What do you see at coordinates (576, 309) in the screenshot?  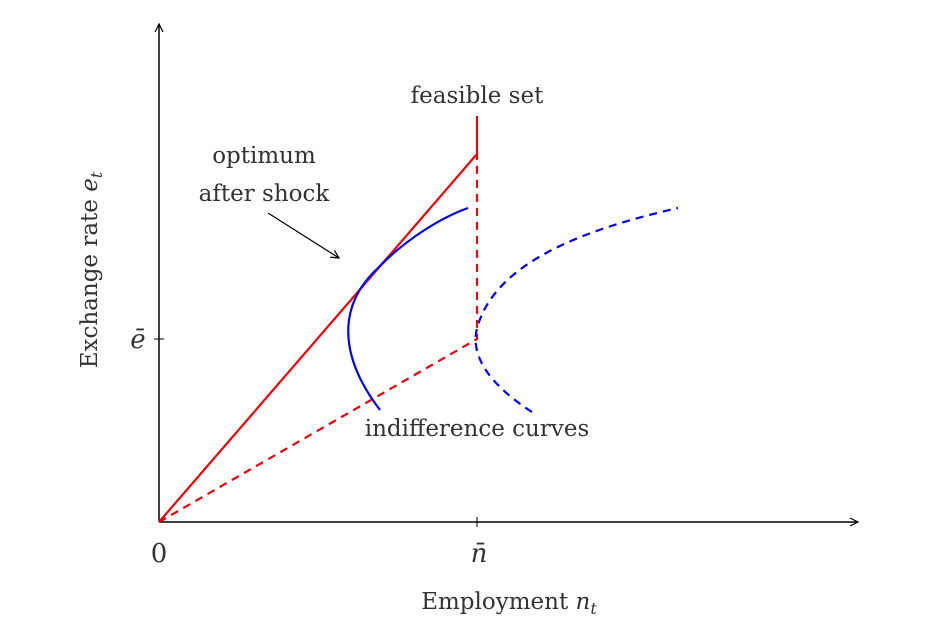 I see `indifference-curve-dashed` at bounding box center [576, 309].